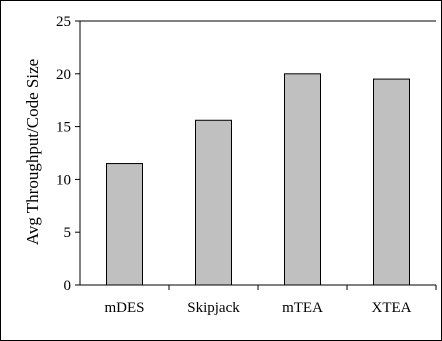 This screenshot has height=341, width=442. I want to click on x-tick-label: XTEA, so click(392, 308).